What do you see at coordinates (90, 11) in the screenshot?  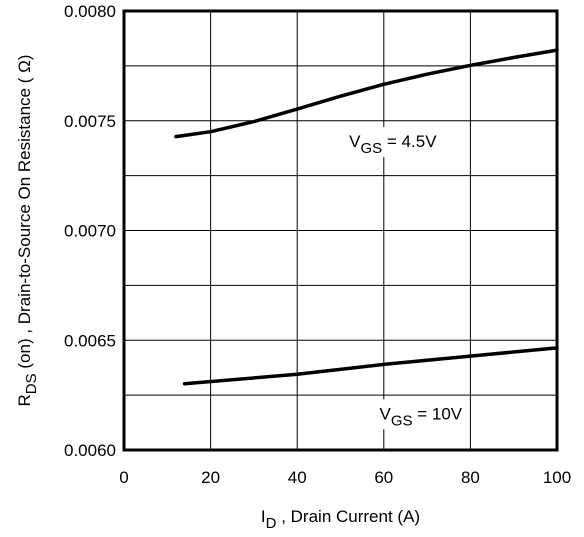 I see `y-tick-label: 0.0080` at bounding box center [90, 11].